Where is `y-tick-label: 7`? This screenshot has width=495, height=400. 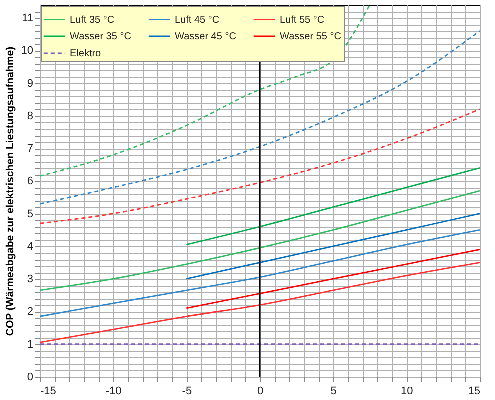 y-tick-label: 7 is located at coordinates (30, 149).